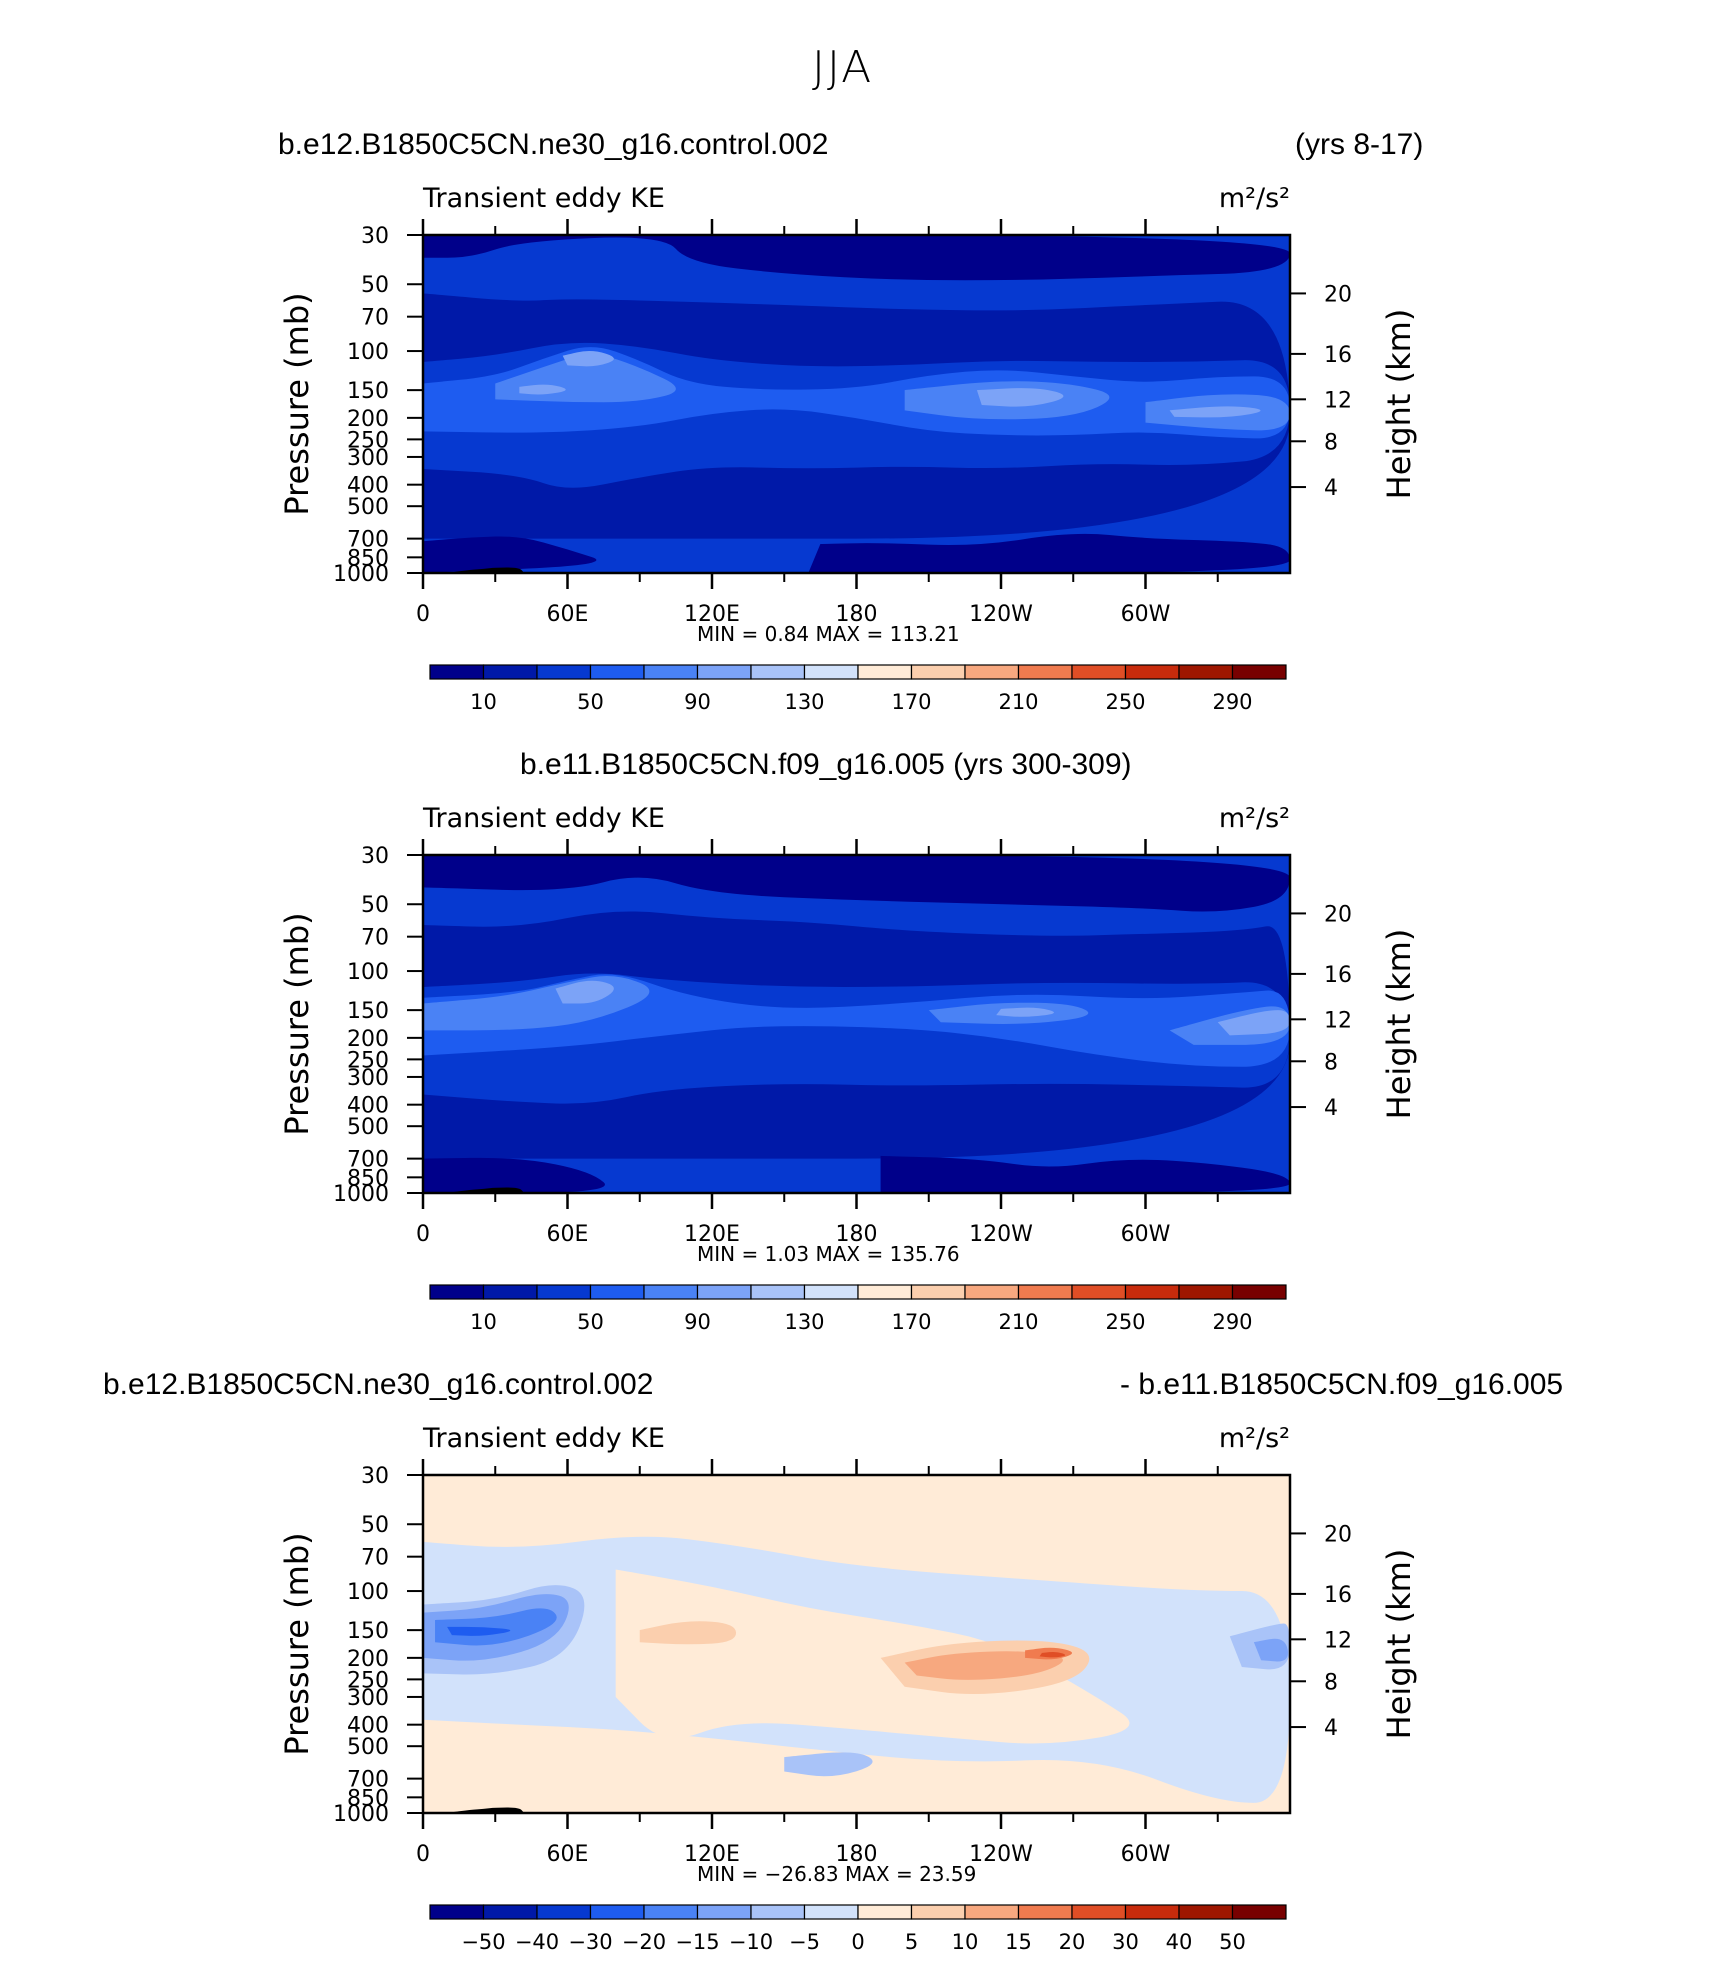 The width and height of the screenshot is (1710, 1980). What do you see at coordinates (297, 1643) in the screenshot?
I see `y-axis-label-left: Pressure (mb)` at bounding box center [297, 1643].